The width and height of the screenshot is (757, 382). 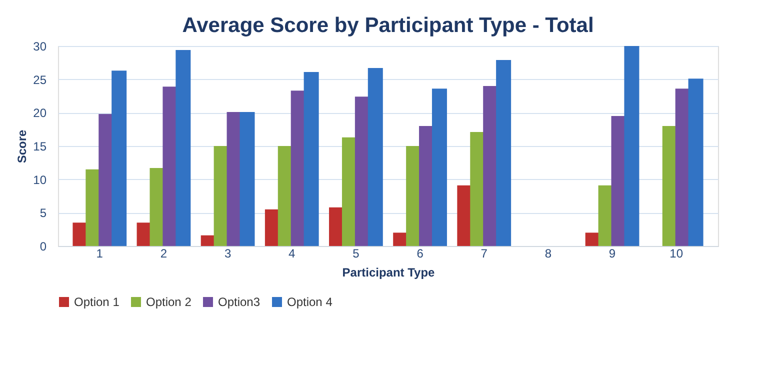 What do you see at coordinates (420, 253) in the screenshot?
I see `x-tick-label: 6` at bounding box center [420, 253].